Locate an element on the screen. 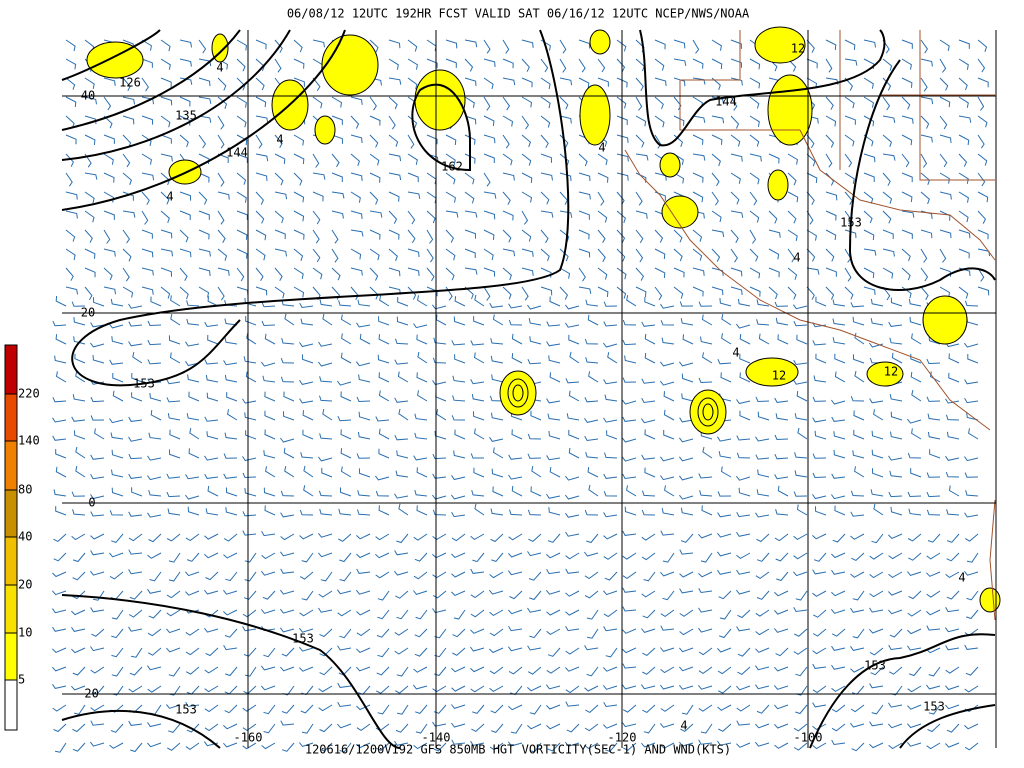  lat-label: -20 is located at coordinates (88, 694).